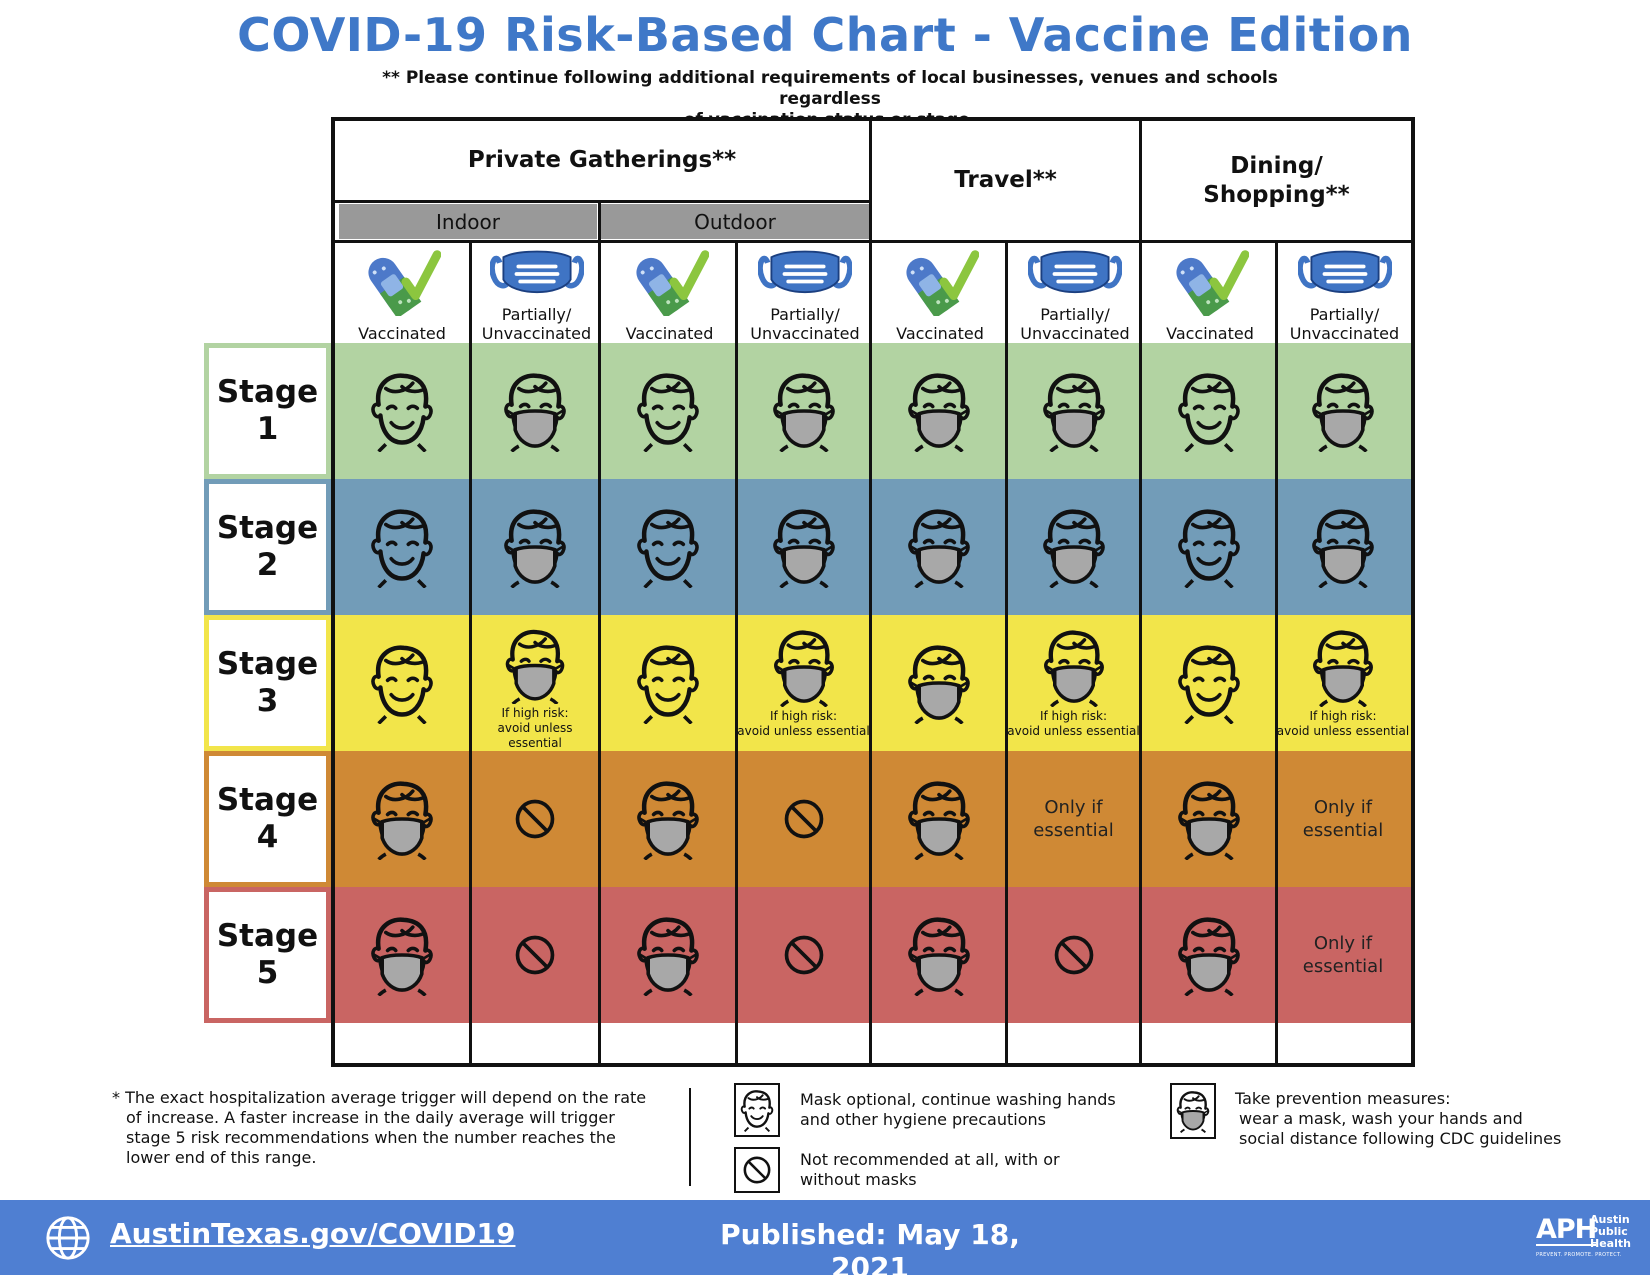 This screenshot has width=1650, height=1284. Describe the element at coordinates (1075, 274) in the screenshot. I see `face-mask-icon` at that location.